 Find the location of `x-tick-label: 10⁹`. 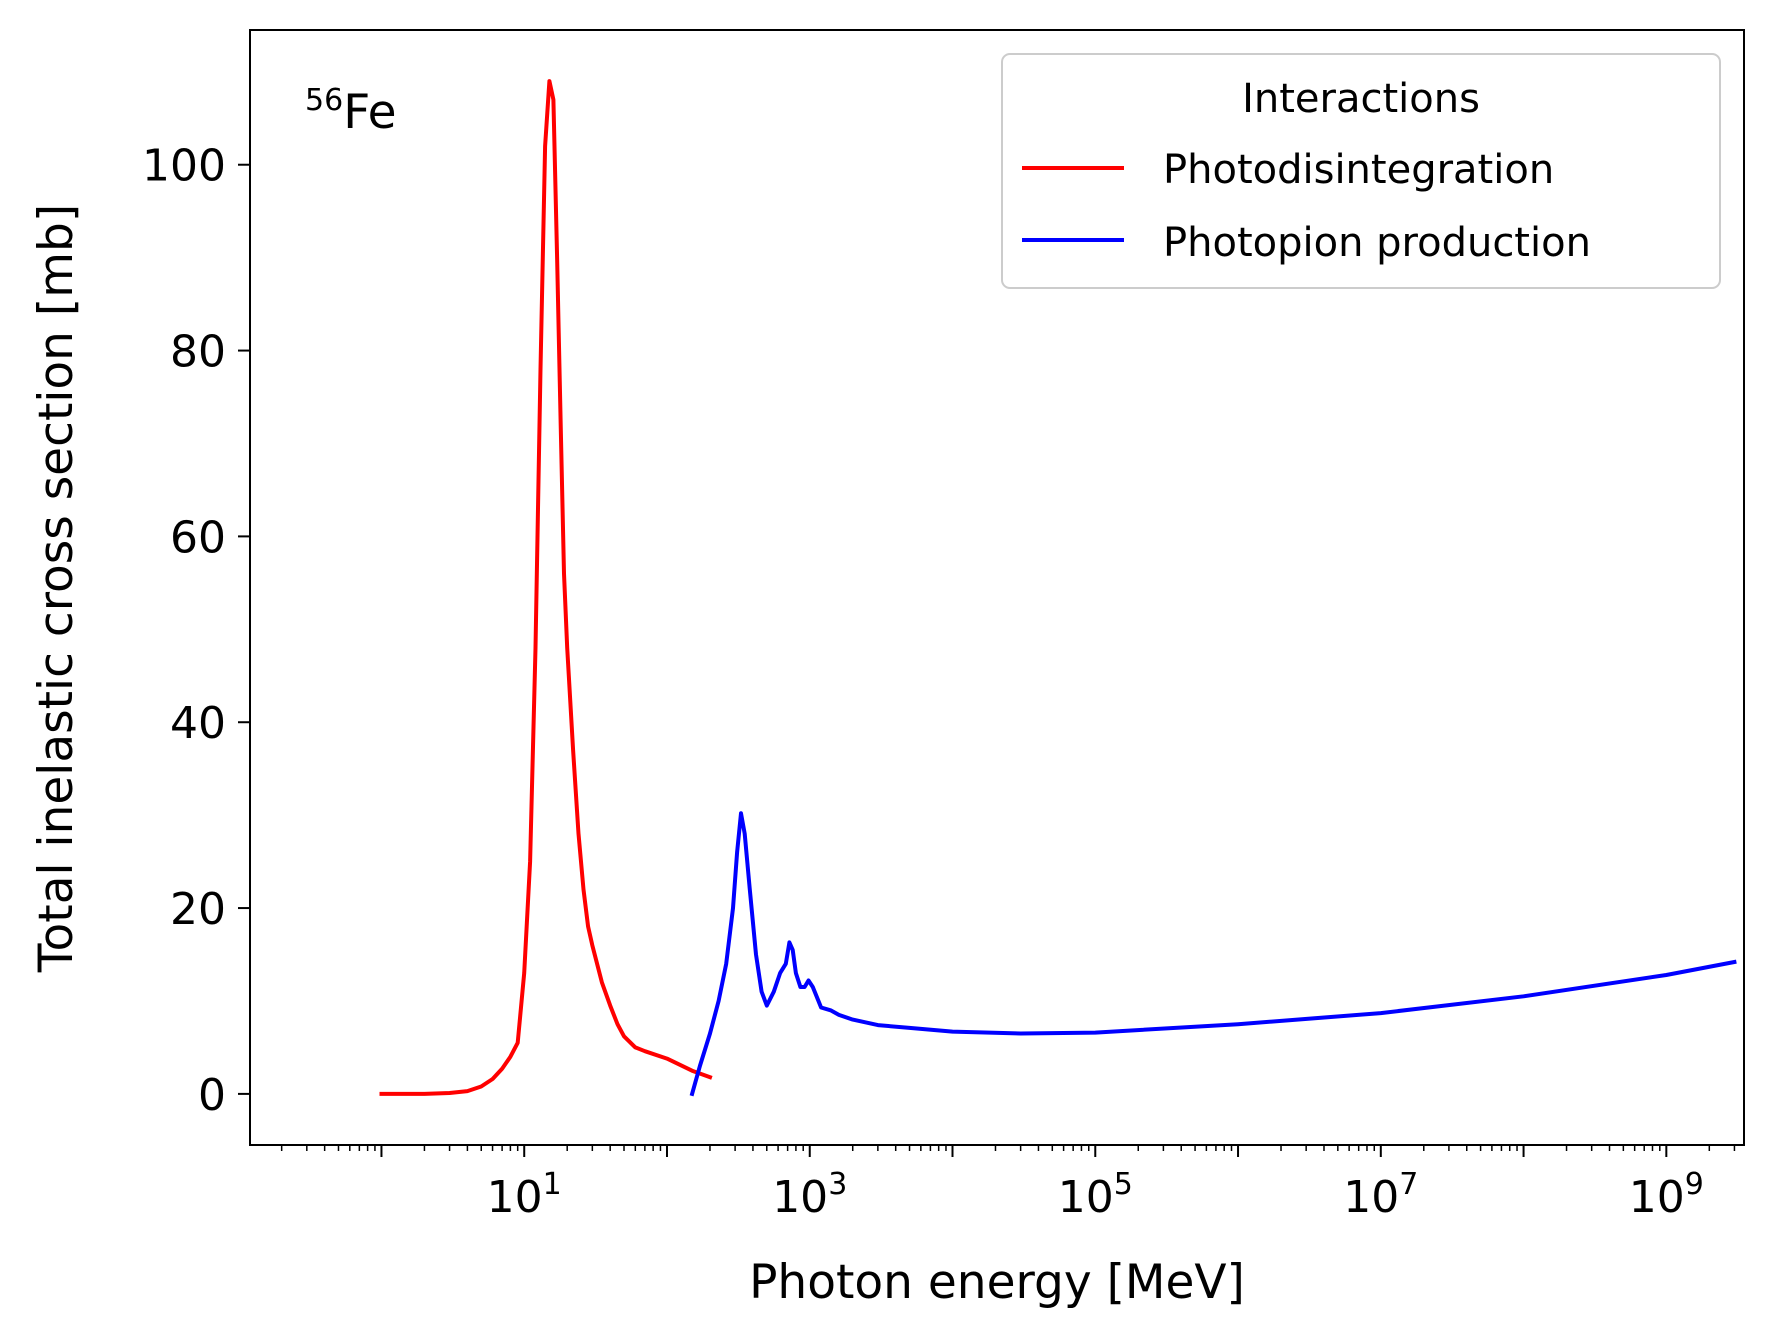

x-tick-label: 10⁹ is located at coordinates (1666, 1195).